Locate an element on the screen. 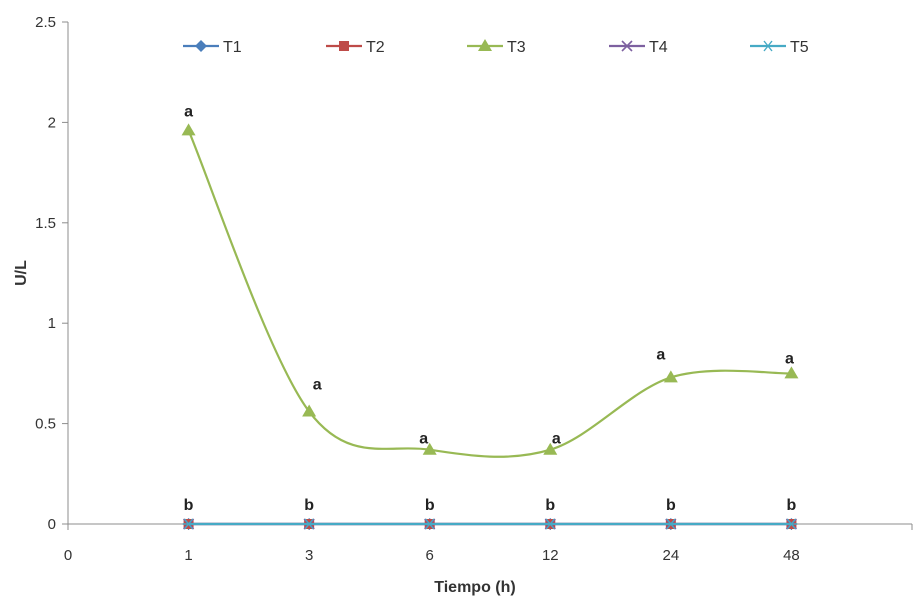 The image size is (914, 600). legend-item-t1: T1 is located at coordinates (212, 47).